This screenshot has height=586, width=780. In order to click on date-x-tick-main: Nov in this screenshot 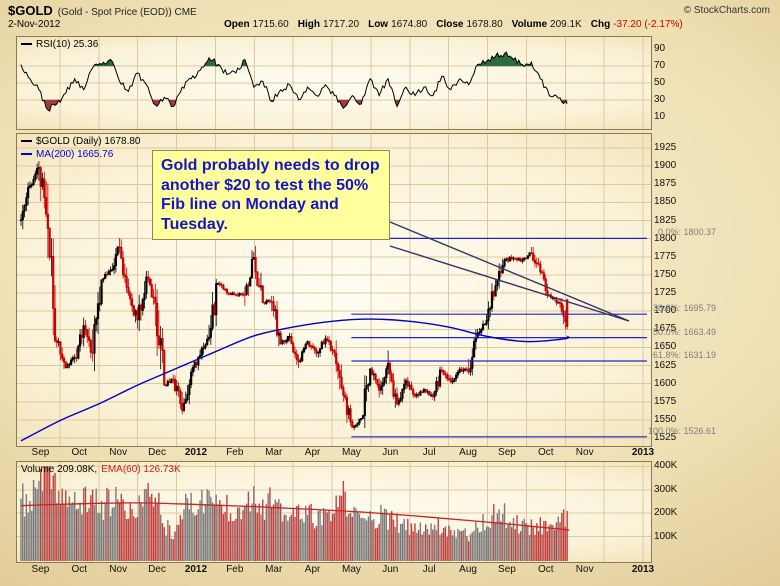, I will do `click(118, 452)`.